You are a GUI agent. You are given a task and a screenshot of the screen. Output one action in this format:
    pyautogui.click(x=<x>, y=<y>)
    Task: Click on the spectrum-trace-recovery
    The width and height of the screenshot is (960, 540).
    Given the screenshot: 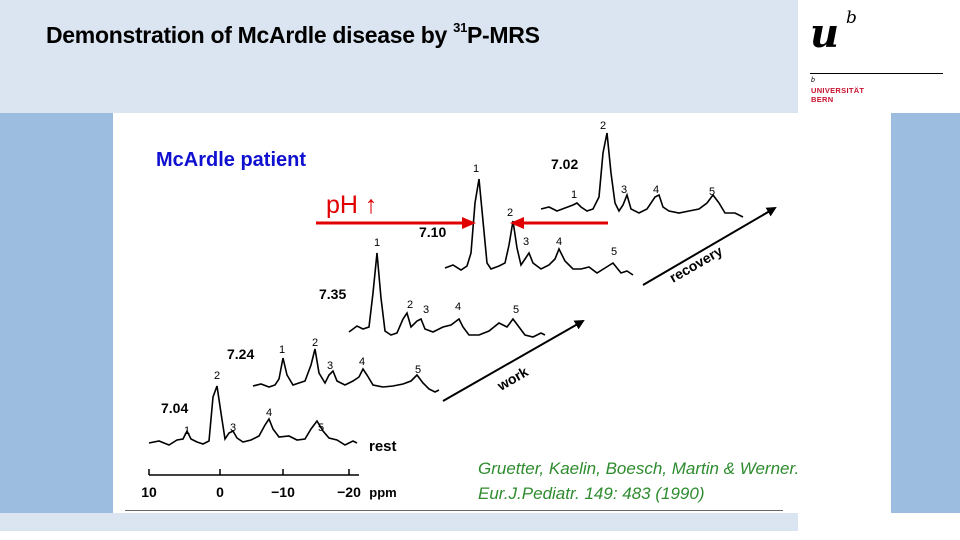 What is the action you would take?
    pyautogui.click(x=539, y=227)
    